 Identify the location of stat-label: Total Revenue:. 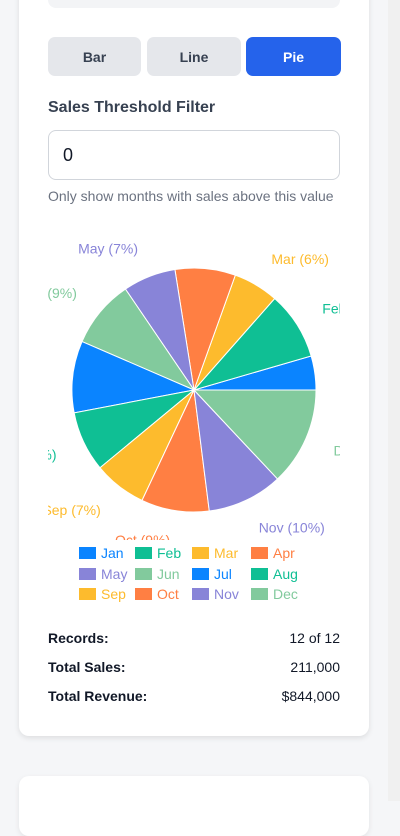
(98, 696).